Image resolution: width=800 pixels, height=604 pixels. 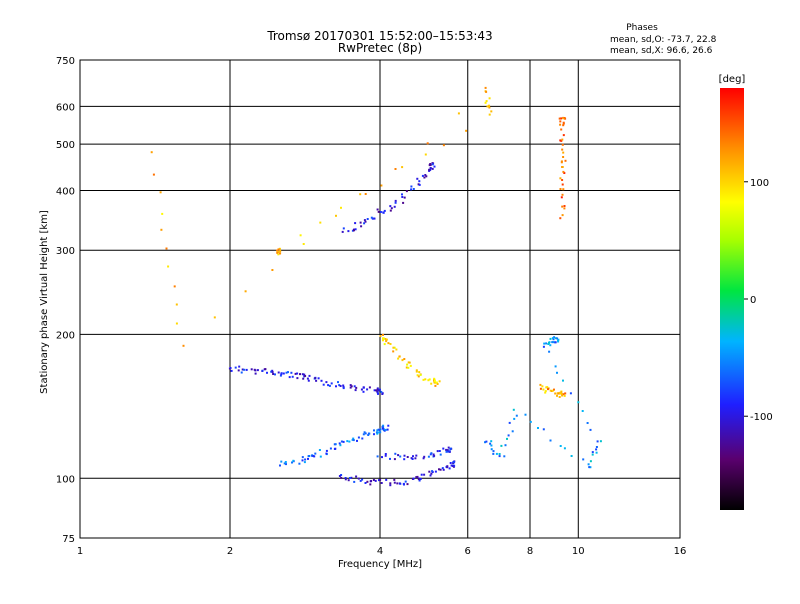 What do you see at coordinates (65, 479) in the screenshot?
I see `y-tick-label: 100` at bounding box center [65, 479].